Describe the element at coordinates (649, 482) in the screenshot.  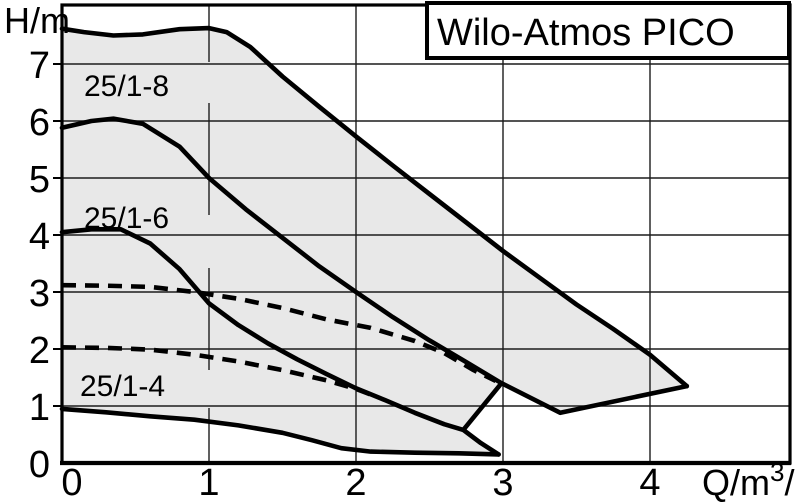
I see `x-tick-4: 4` at that location.